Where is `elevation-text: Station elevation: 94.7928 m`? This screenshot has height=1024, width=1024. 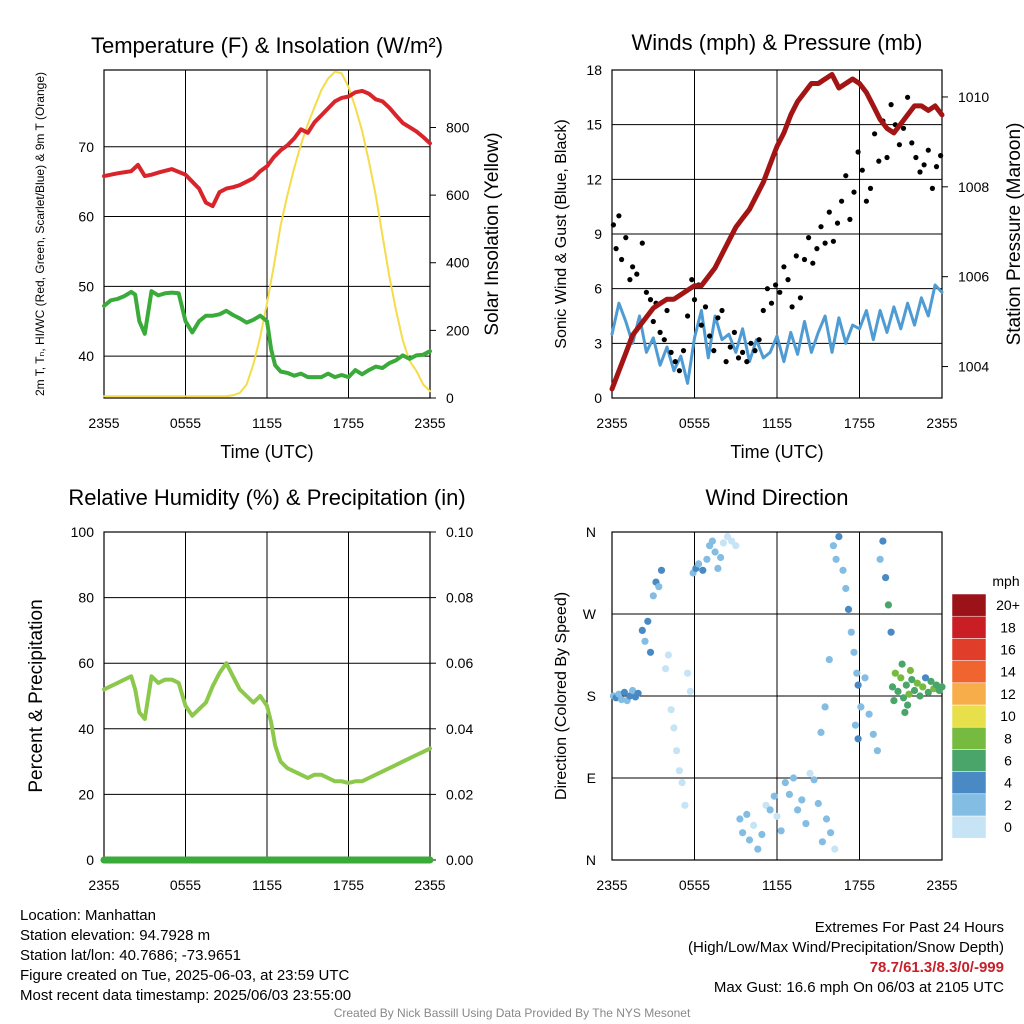 elevation-text: Station elevation: 94.7928 m is located at coordinates (115, 935).